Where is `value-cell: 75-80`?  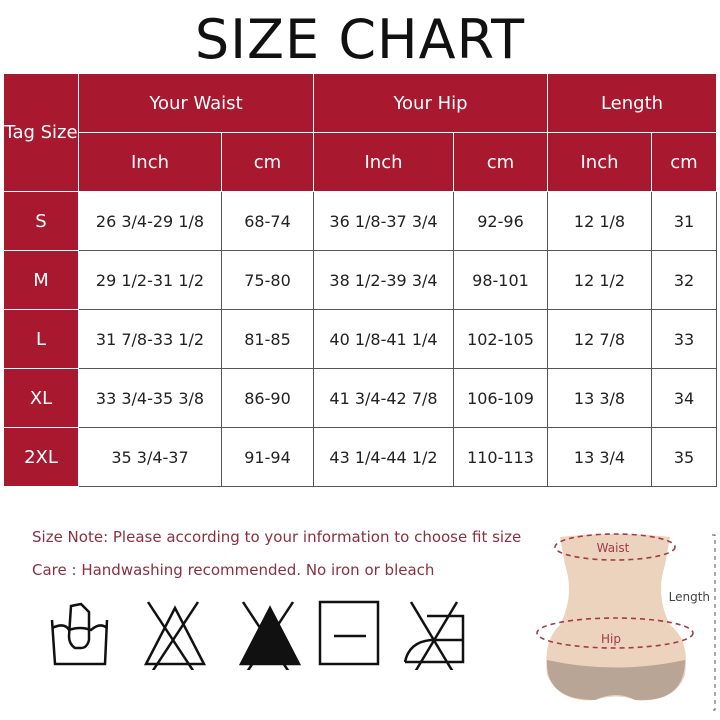
value-cell: 75-80 is located at coordinates (267, 280).